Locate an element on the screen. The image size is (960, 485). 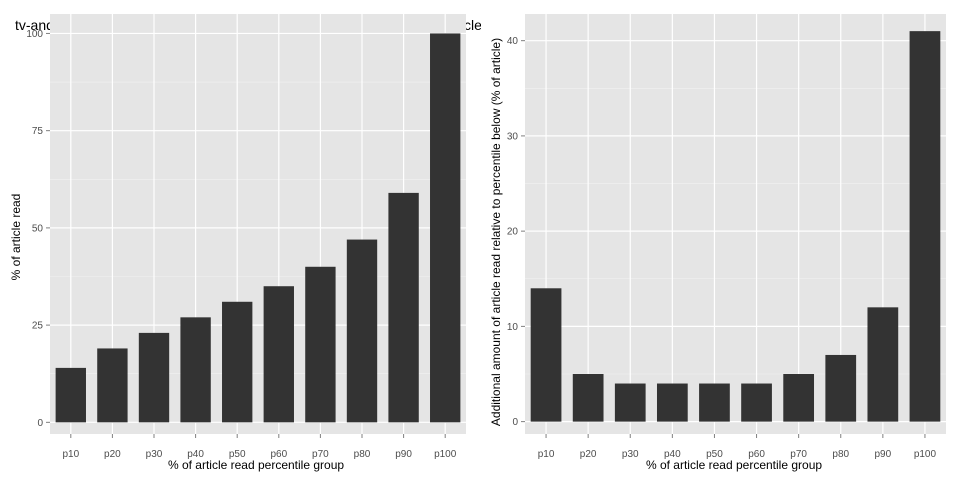
chart-1-bar-p70 is located at coordinates (320, 344).